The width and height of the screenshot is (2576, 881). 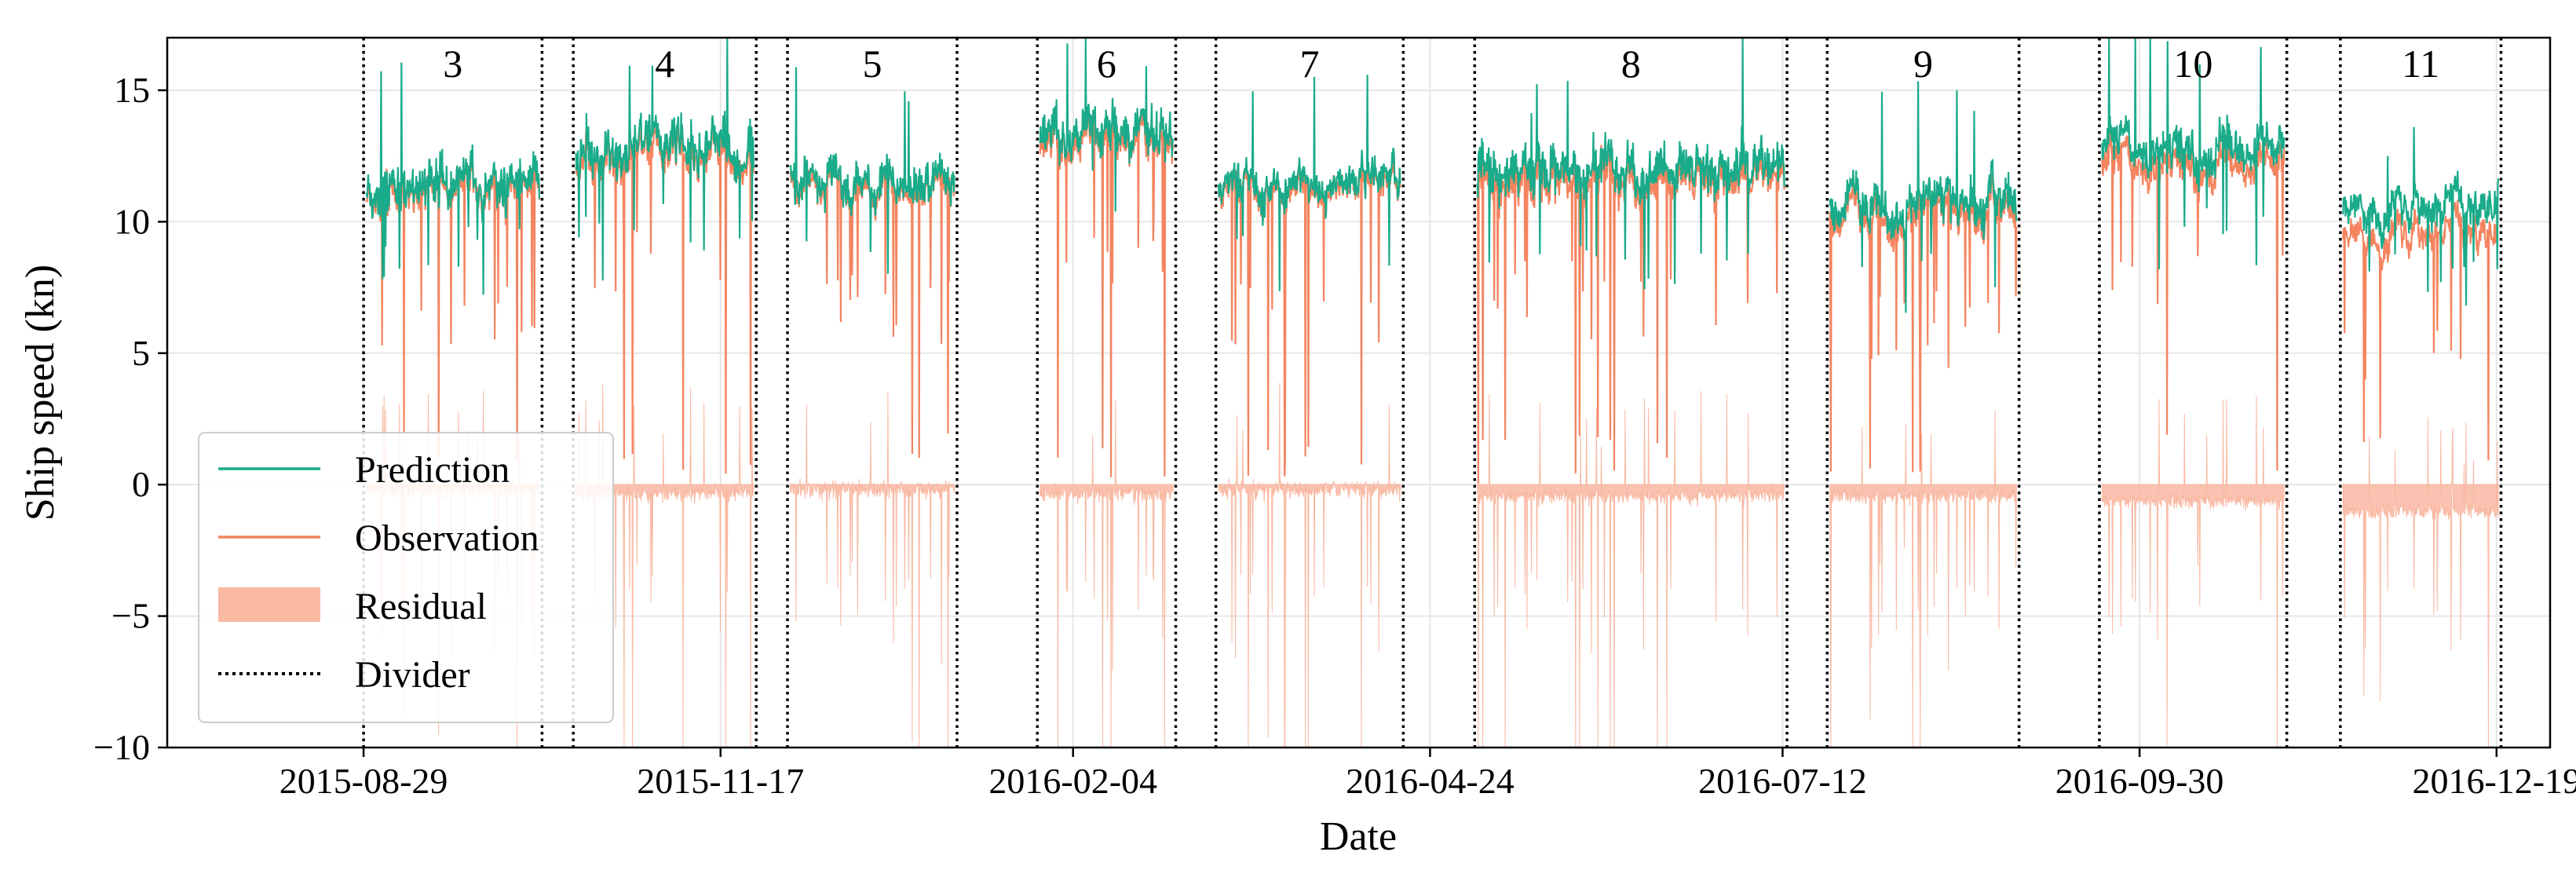 What do you see at coordinates (452, 64) in the screenshot?
I see `segment-label-3: 3` at bounding box center [452, 64].